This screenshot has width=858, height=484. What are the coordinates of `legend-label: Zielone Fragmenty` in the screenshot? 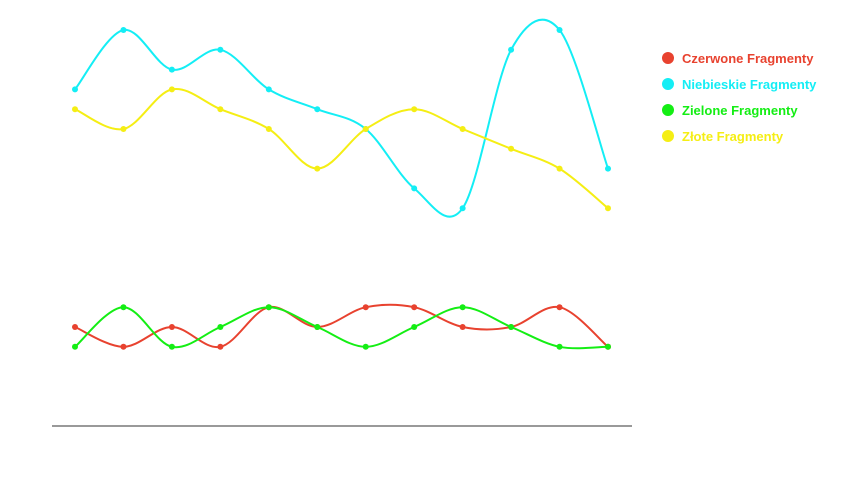 It's located at (740, 110).